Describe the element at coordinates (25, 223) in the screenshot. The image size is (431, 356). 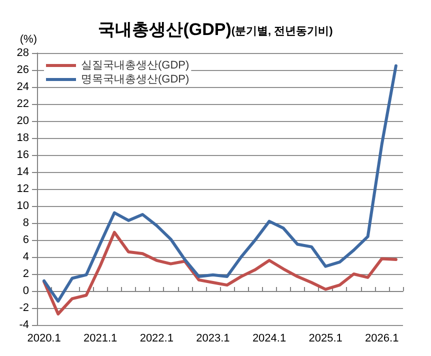
I see `y-tick-label: 8` at that location.